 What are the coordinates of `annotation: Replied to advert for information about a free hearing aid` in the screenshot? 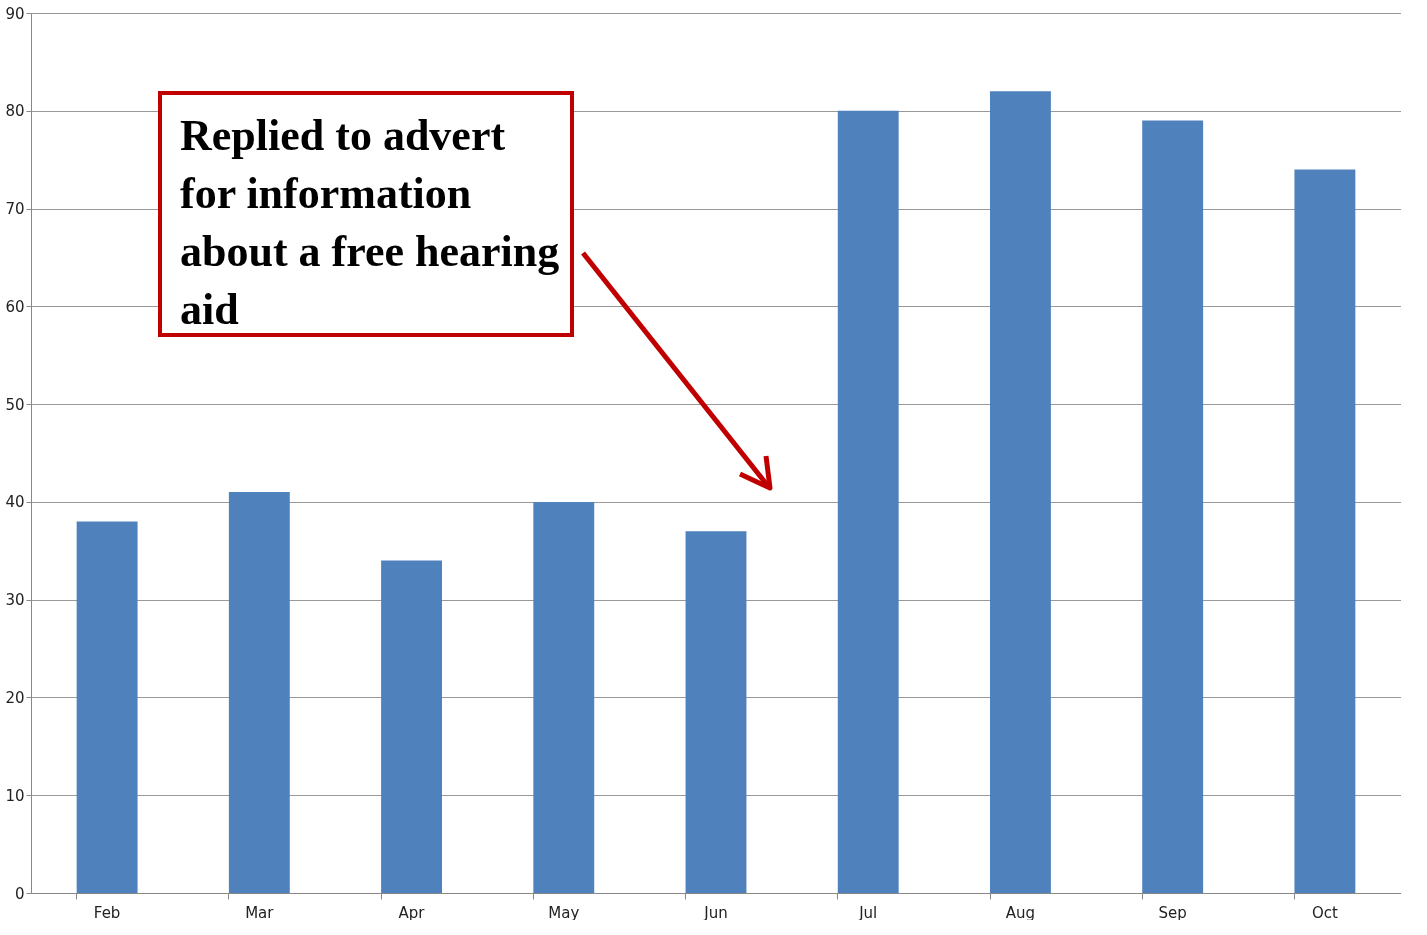 It's located at (366, 214).